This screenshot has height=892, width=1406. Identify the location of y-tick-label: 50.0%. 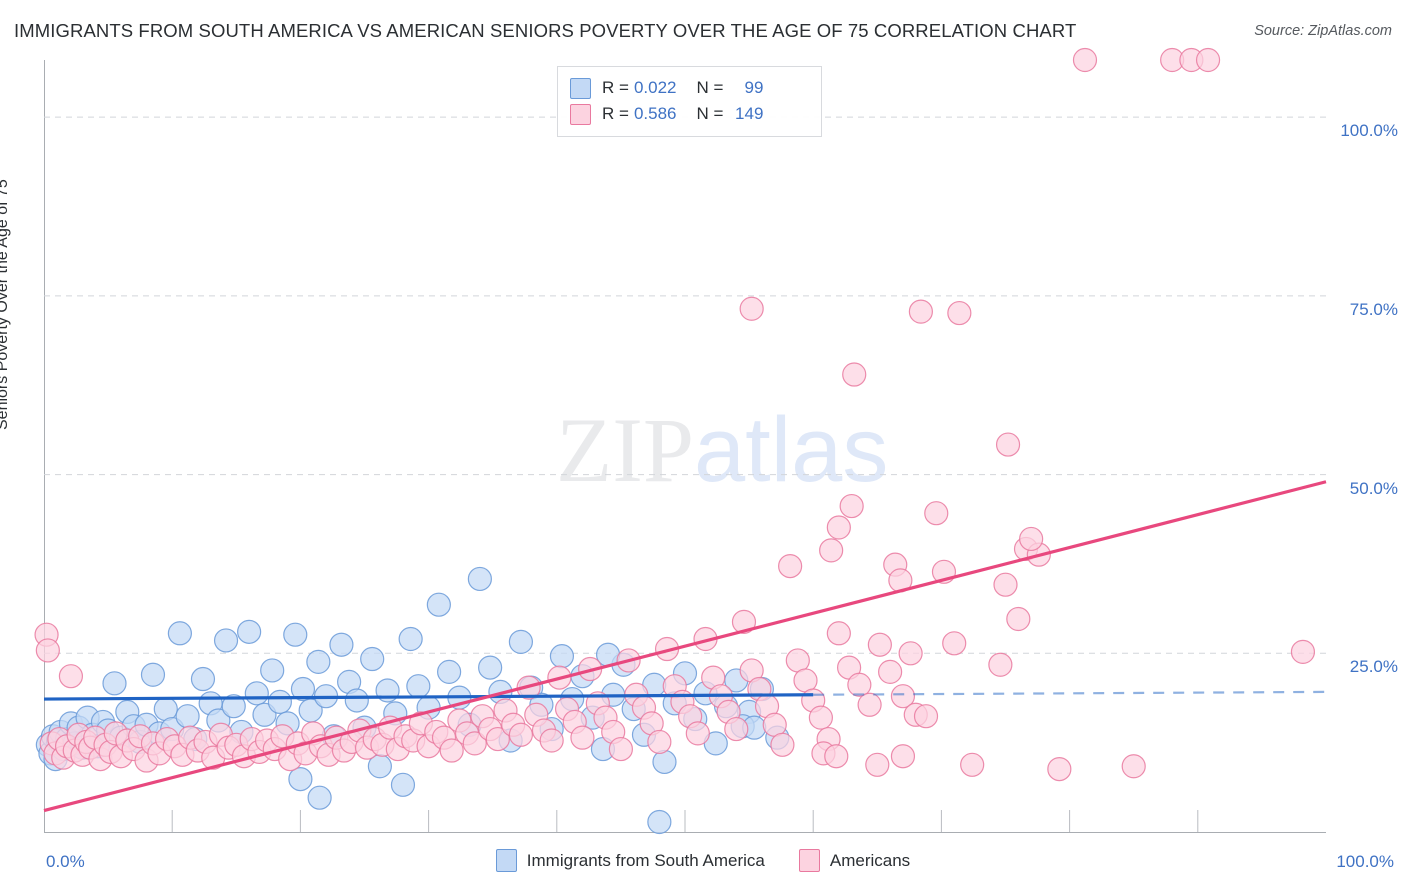
(1373, 488).